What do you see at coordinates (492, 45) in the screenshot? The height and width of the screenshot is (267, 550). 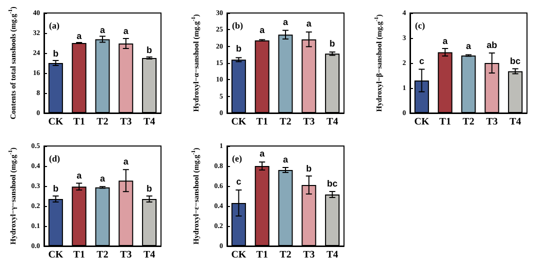 I see `annotation: ab` at bounding box center [492, 45].